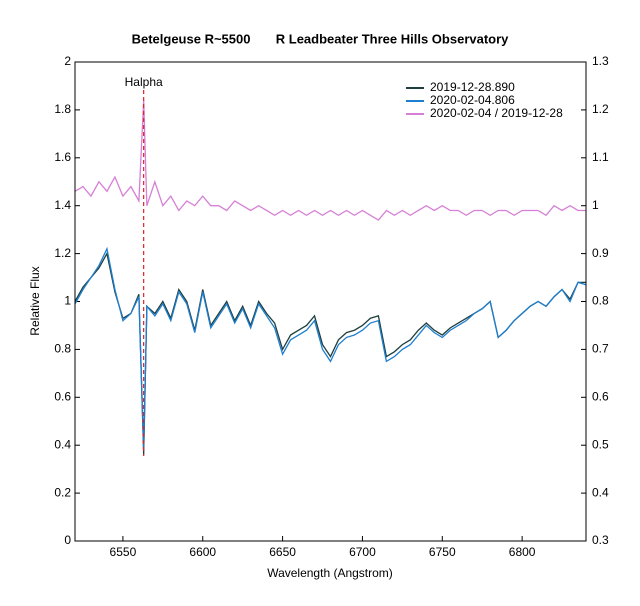  Describe the element at coordinates (362, 552) in the screenshot. I see `x-tick-label: 6700` at that location.